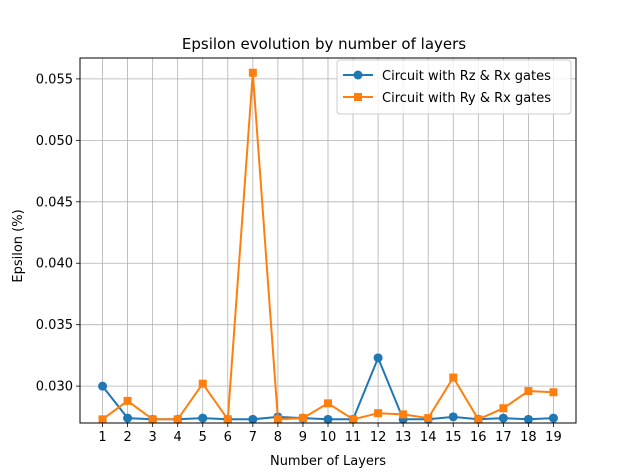  Describe the element at coordinates (358, 75) in the screenshot. I see `legend-marker-rz-rx` at that location.